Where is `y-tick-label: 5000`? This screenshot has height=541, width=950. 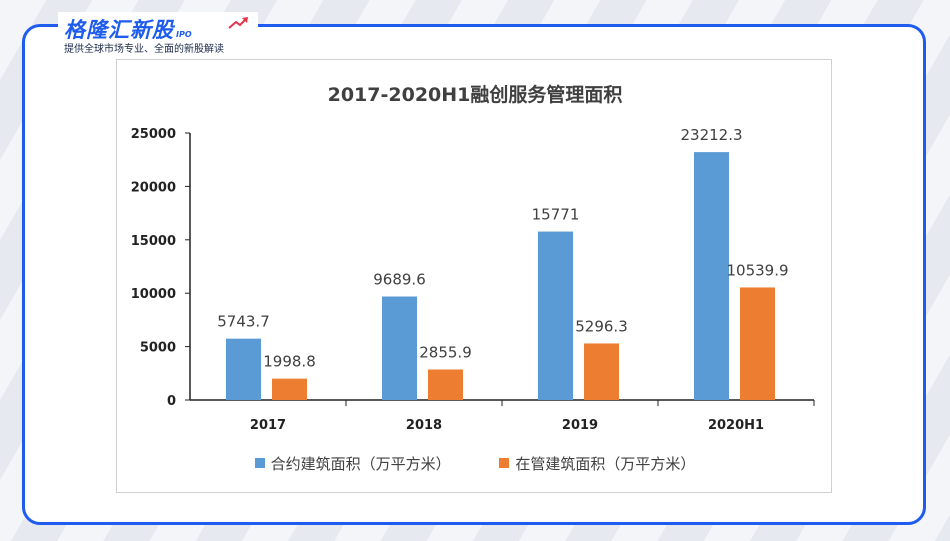
y-tick-label: 5000 is located at coordinates (158, 348).